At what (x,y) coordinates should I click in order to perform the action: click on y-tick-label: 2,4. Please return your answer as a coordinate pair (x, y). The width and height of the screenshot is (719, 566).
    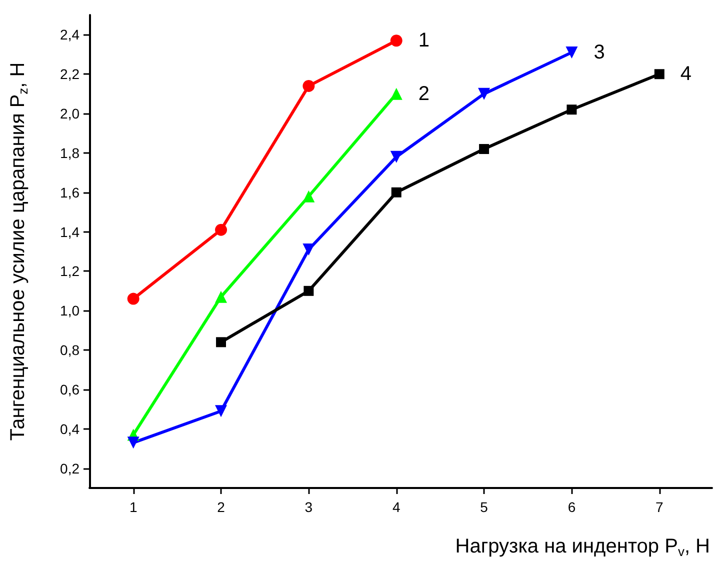
    Looking at the image, I should click on (70, 34).